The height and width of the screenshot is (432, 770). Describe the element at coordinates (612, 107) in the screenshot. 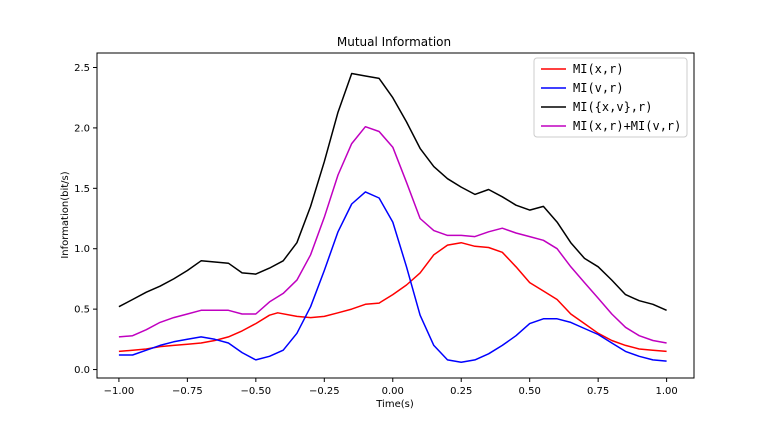

I see `legend-entry: MI({x,v},r)` at that location.